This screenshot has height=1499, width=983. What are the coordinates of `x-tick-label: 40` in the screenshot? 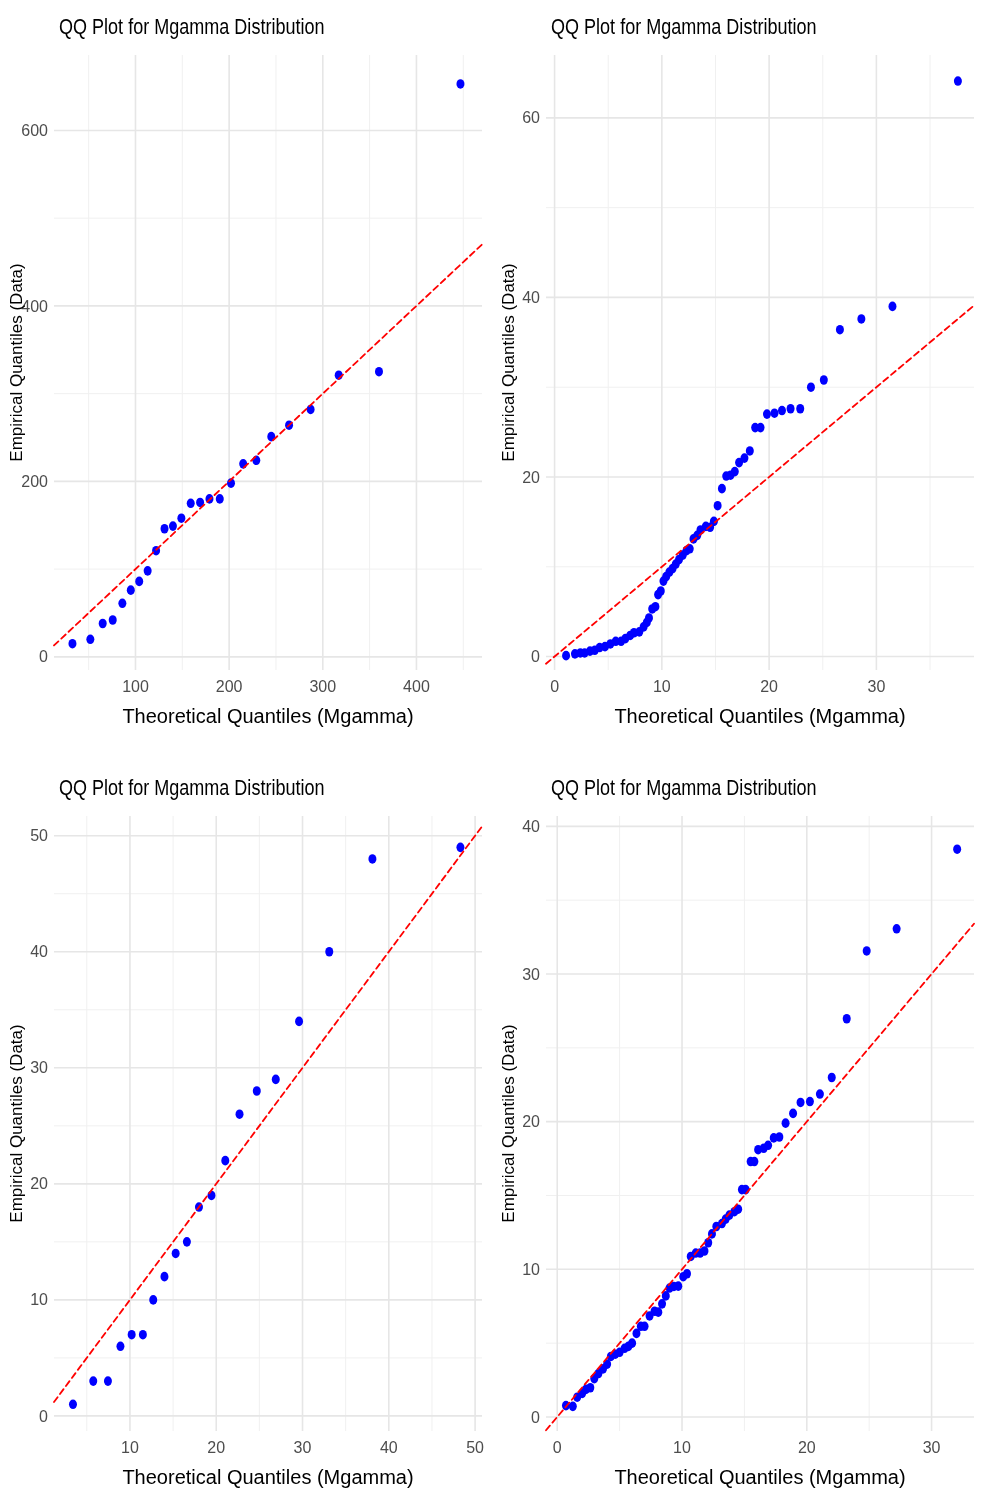 It's located at (388, 1447).